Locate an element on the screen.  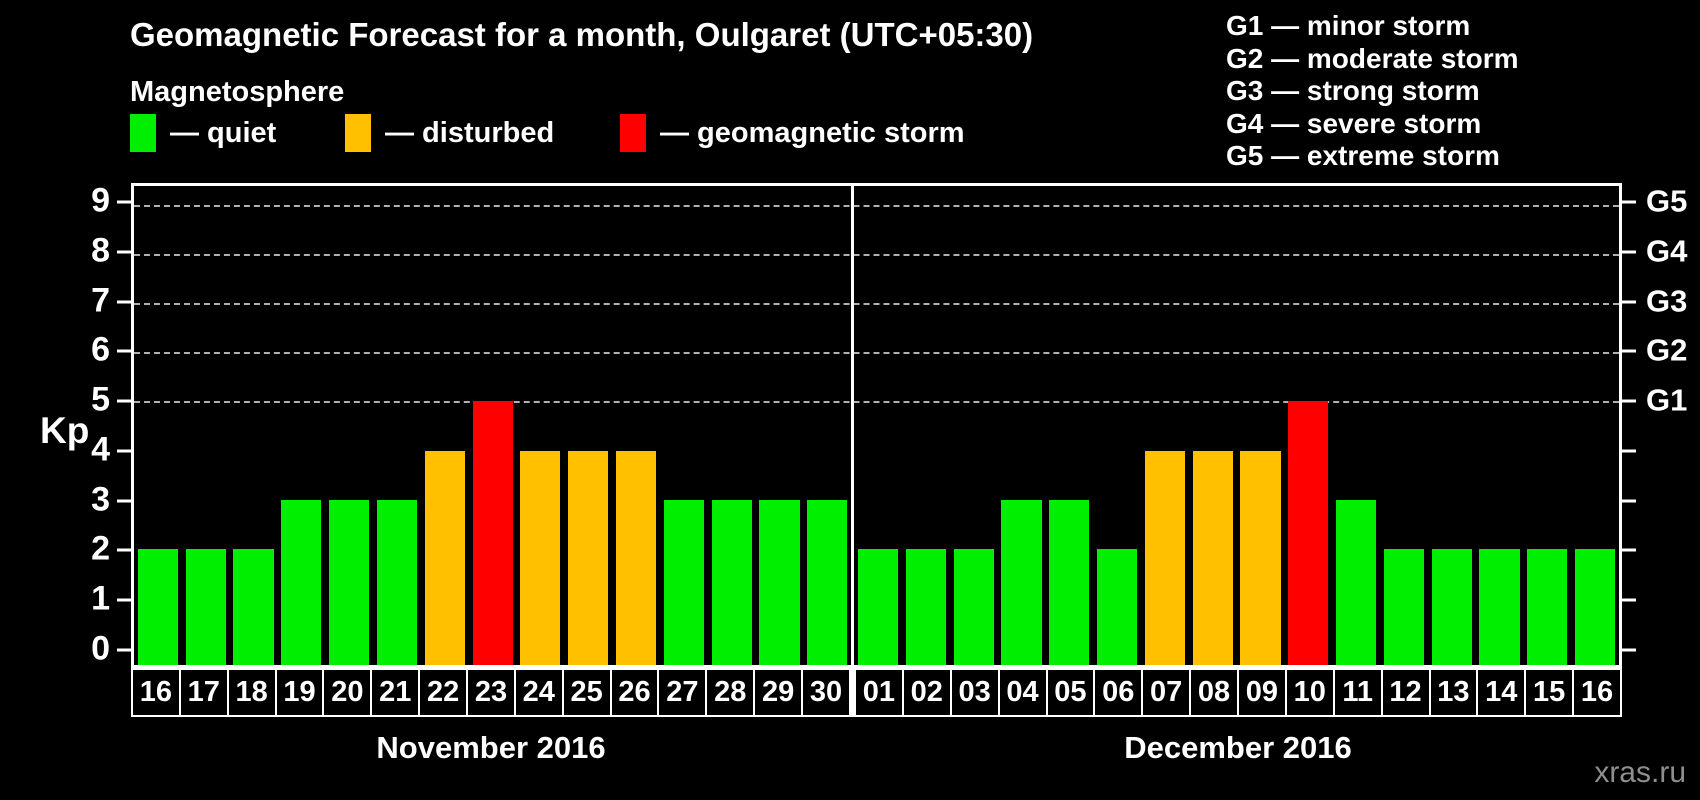
g-legend-line-1: G1 — minor storm is located at coordinates (1348, 25).